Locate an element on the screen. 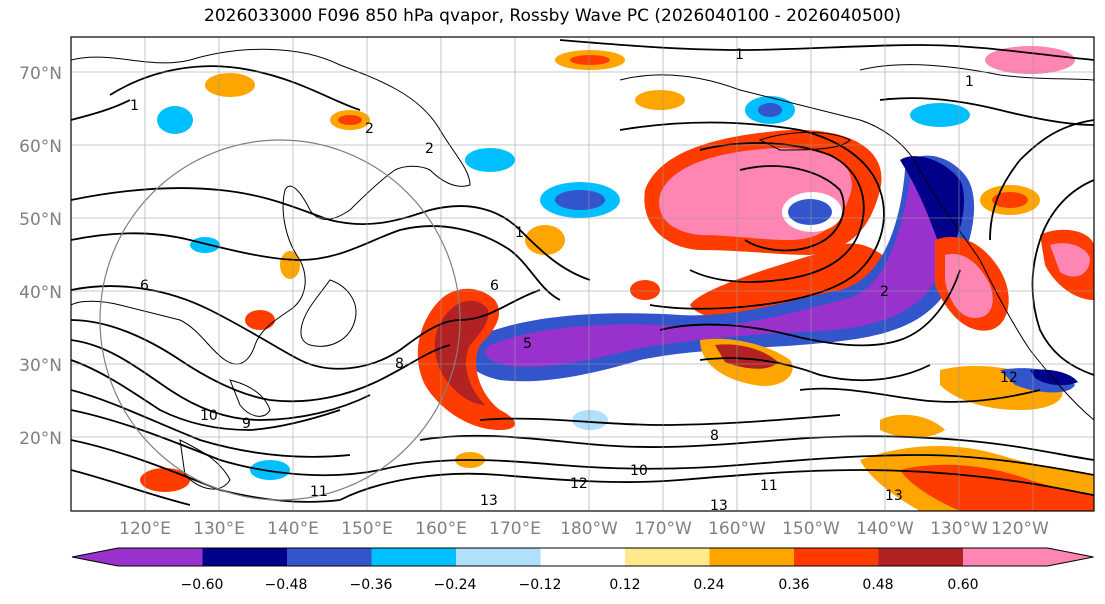  colorbar-extend-low is located at coordinates (137, 557).